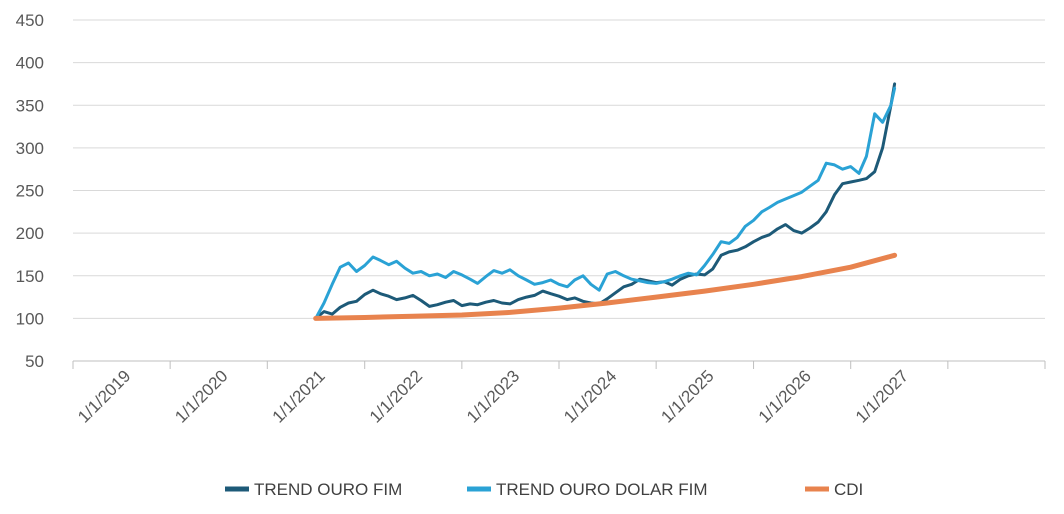  What do you see at coordinates (590, 396) in the screenshot?
I see `x-tick-label: 1/1/2024` at bounding box center [590, 396].